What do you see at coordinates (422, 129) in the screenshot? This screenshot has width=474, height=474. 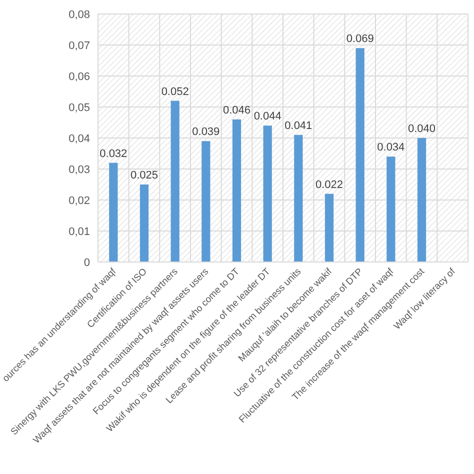 I see `data-label: 0.040` at bounding box center [422, 129].